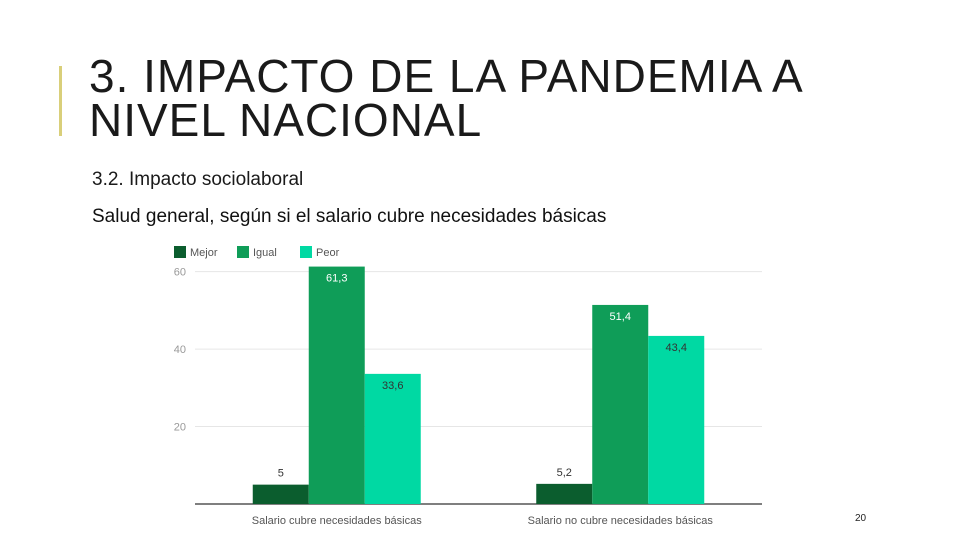 Image resolution: width=960 pixels, height=540 pixels. I want to click on legend-label-1: Igual, so click(265, 253).